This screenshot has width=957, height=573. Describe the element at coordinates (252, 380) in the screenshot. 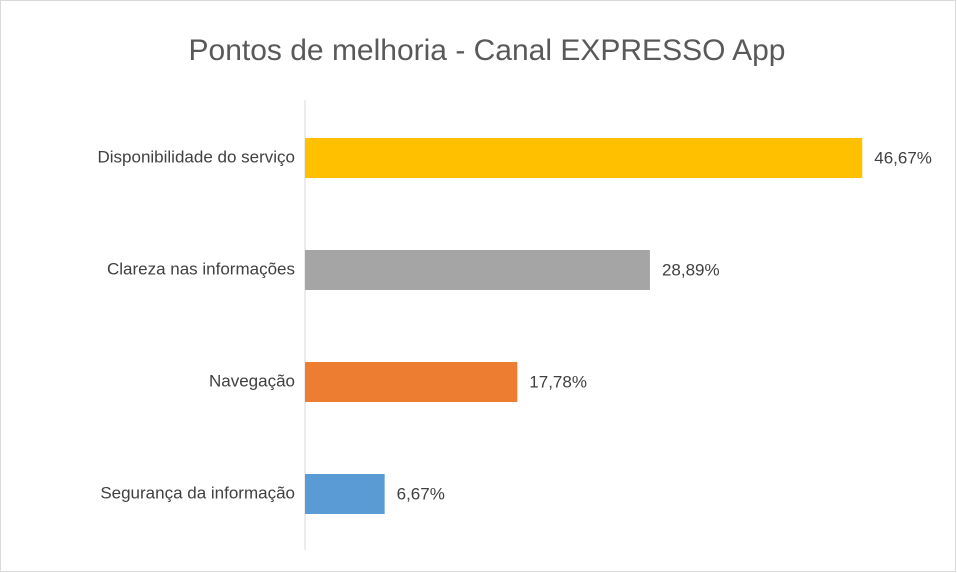

I see `y-tick-label: Navegação` at that location.